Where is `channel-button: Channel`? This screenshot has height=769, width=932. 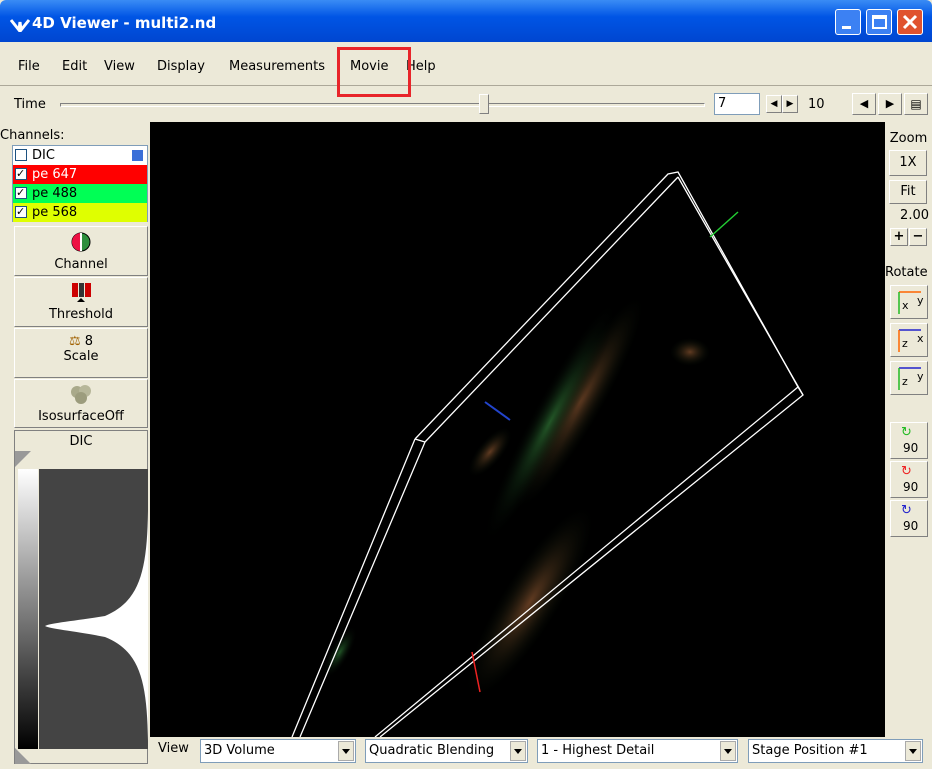 channel-button: Channel is located at coordinates (81, 251).